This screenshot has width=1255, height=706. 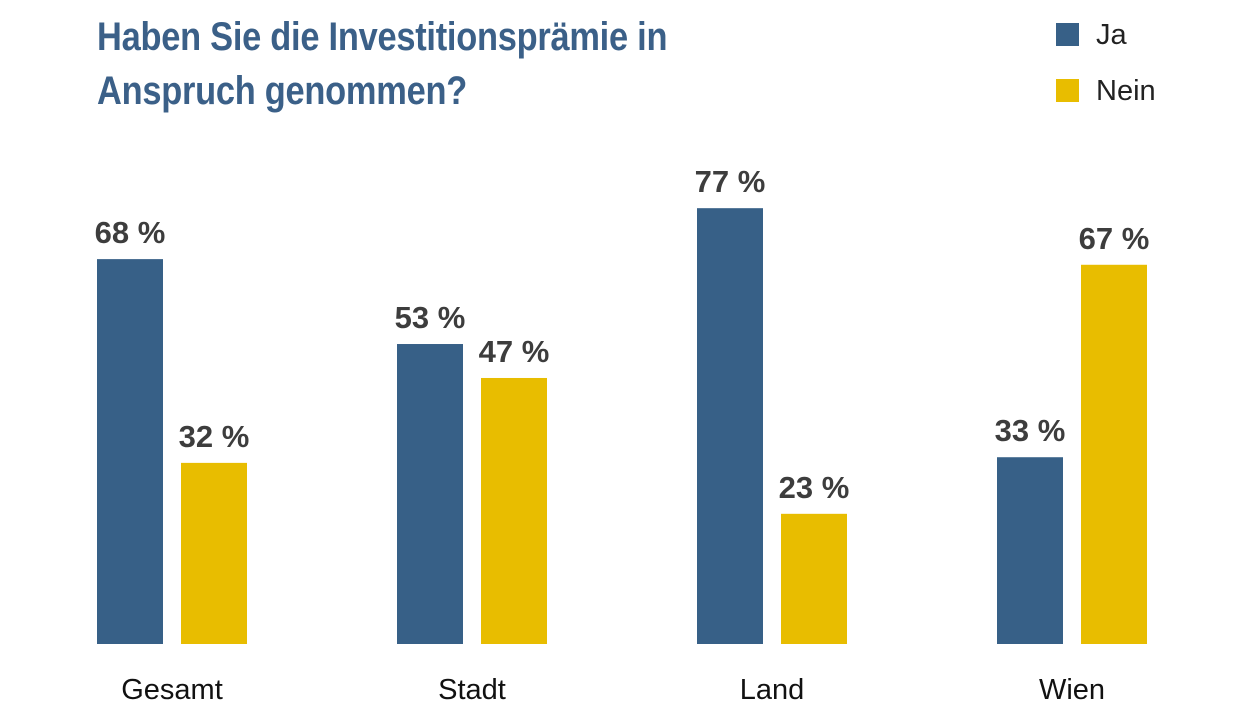 What do you see at coordinates (430, 317) in the screenshot?
I see `data-label-ja-stadt: 53 %` at bounding box center [430, 317].